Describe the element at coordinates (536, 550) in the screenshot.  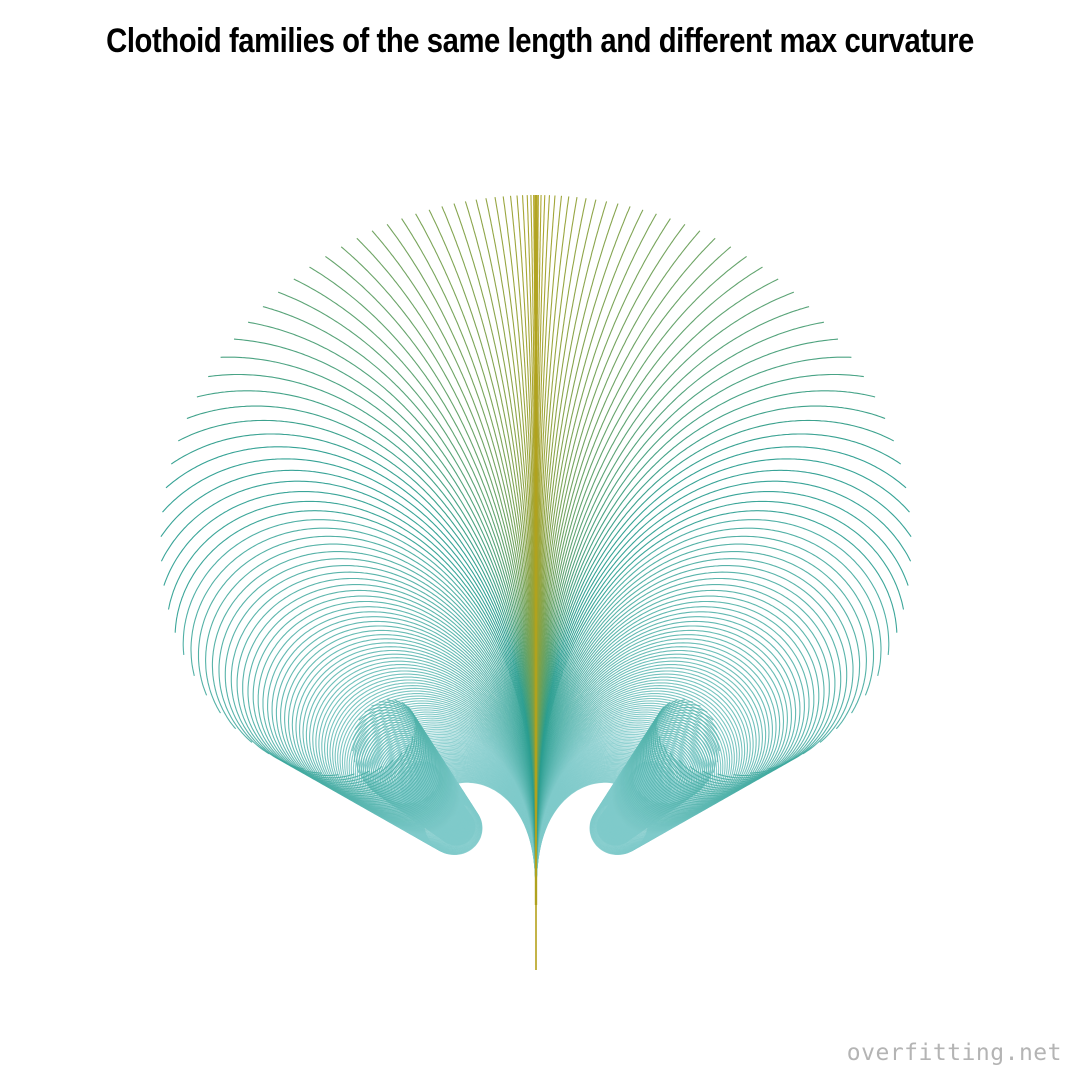
I see `clothoid-curve` at that location.